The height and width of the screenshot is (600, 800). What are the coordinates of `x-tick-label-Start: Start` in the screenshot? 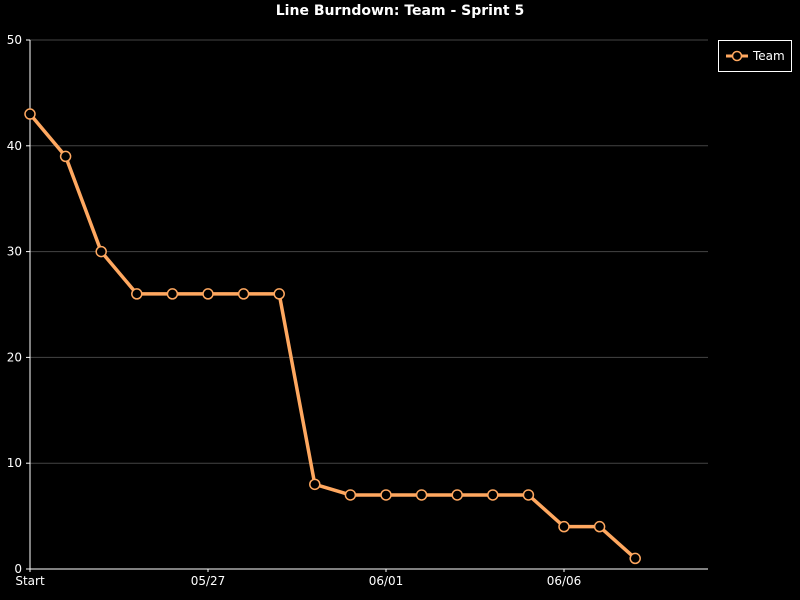 It's located at (30, 581).